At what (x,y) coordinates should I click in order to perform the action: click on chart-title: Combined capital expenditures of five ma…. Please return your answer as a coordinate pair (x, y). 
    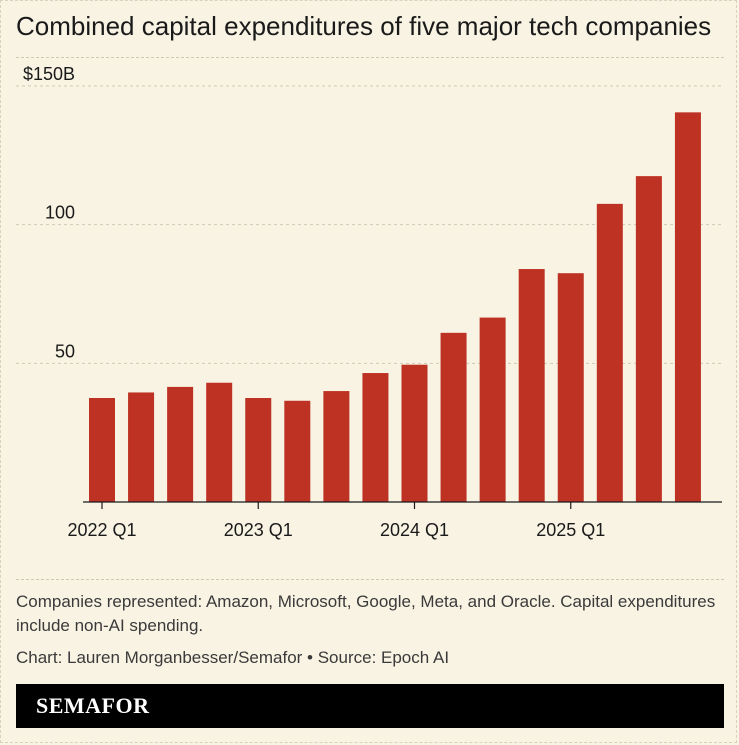
    Looking at the image, I should click on (364, 26).